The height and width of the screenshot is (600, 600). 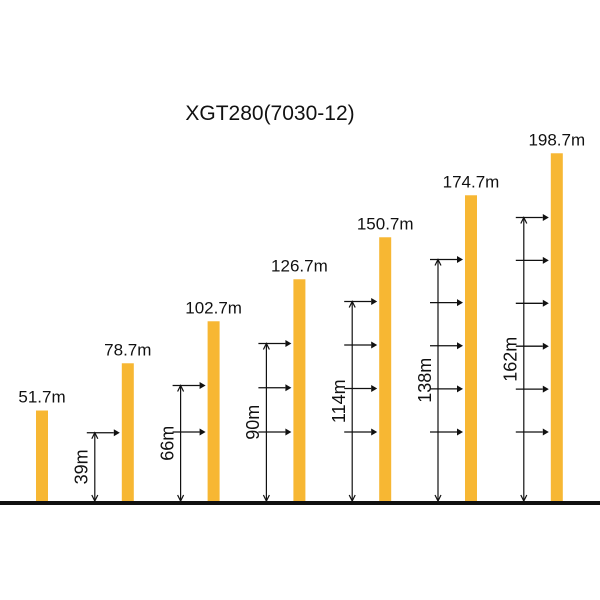 What do you see at coordinates (127, 349) in the screenshot?
I see `height-label: 78.7m` at bounding box center [127, 349].